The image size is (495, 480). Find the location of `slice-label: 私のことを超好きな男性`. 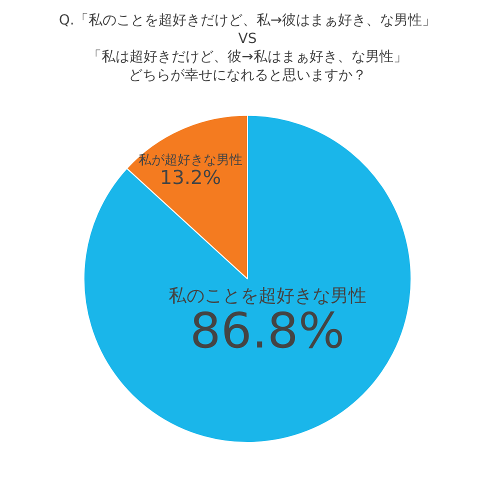

slice-label: 私のことを超好きな男性 is located at coordinates (267, 296).